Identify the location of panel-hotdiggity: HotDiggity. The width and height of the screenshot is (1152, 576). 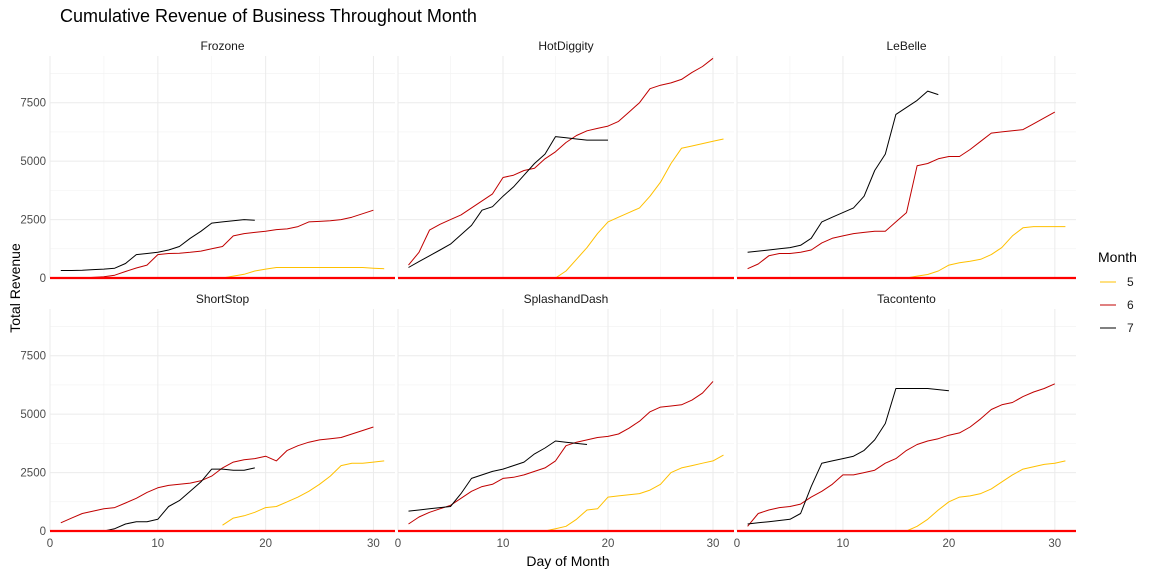
(565, 159).